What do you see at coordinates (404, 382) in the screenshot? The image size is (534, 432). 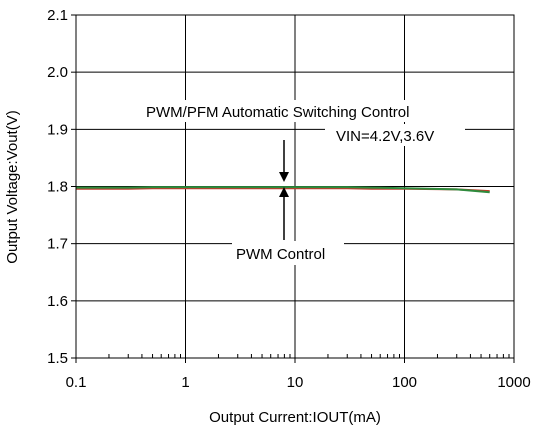 I see `x-tick-label: 100` at bounding box center [404, 382].